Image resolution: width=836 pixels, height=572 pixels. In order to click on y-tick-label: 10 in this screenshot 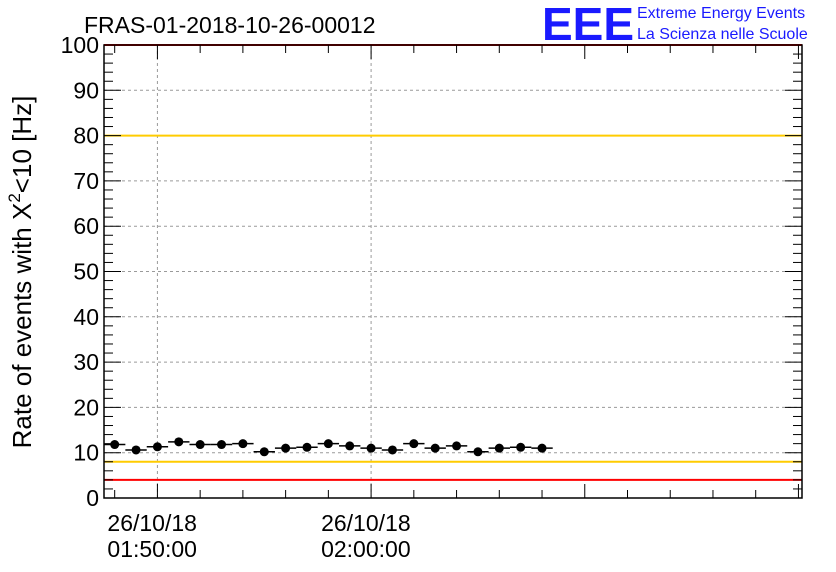, I will do `click(86, 453)`.